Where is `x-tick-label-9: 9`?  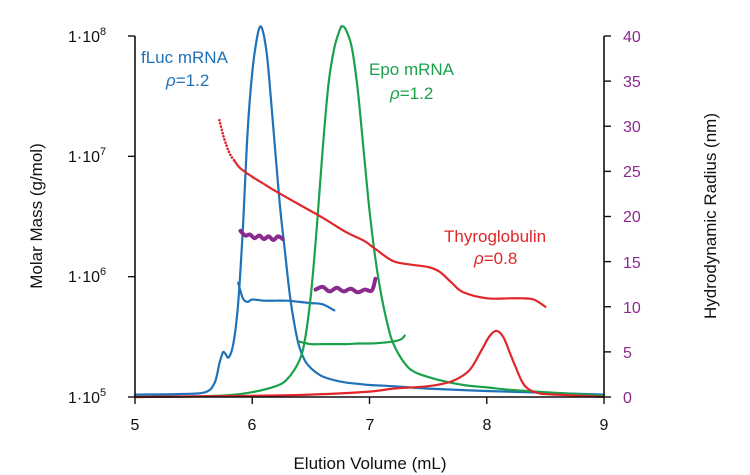
x-tick-label-9: 9 is located at coordinates (604, 425).